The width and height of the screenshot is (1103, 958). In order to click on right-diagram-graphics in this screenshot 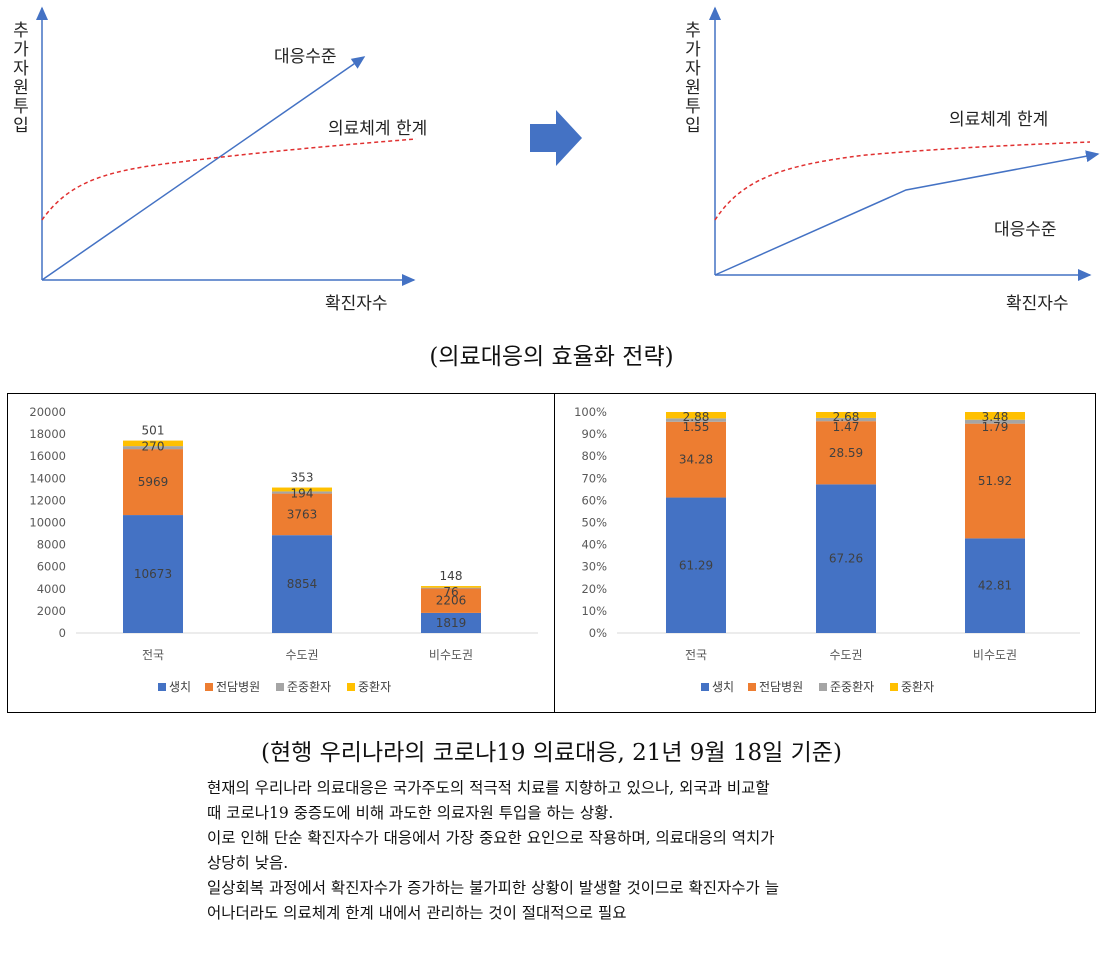, I will do `click(904, 143)`.